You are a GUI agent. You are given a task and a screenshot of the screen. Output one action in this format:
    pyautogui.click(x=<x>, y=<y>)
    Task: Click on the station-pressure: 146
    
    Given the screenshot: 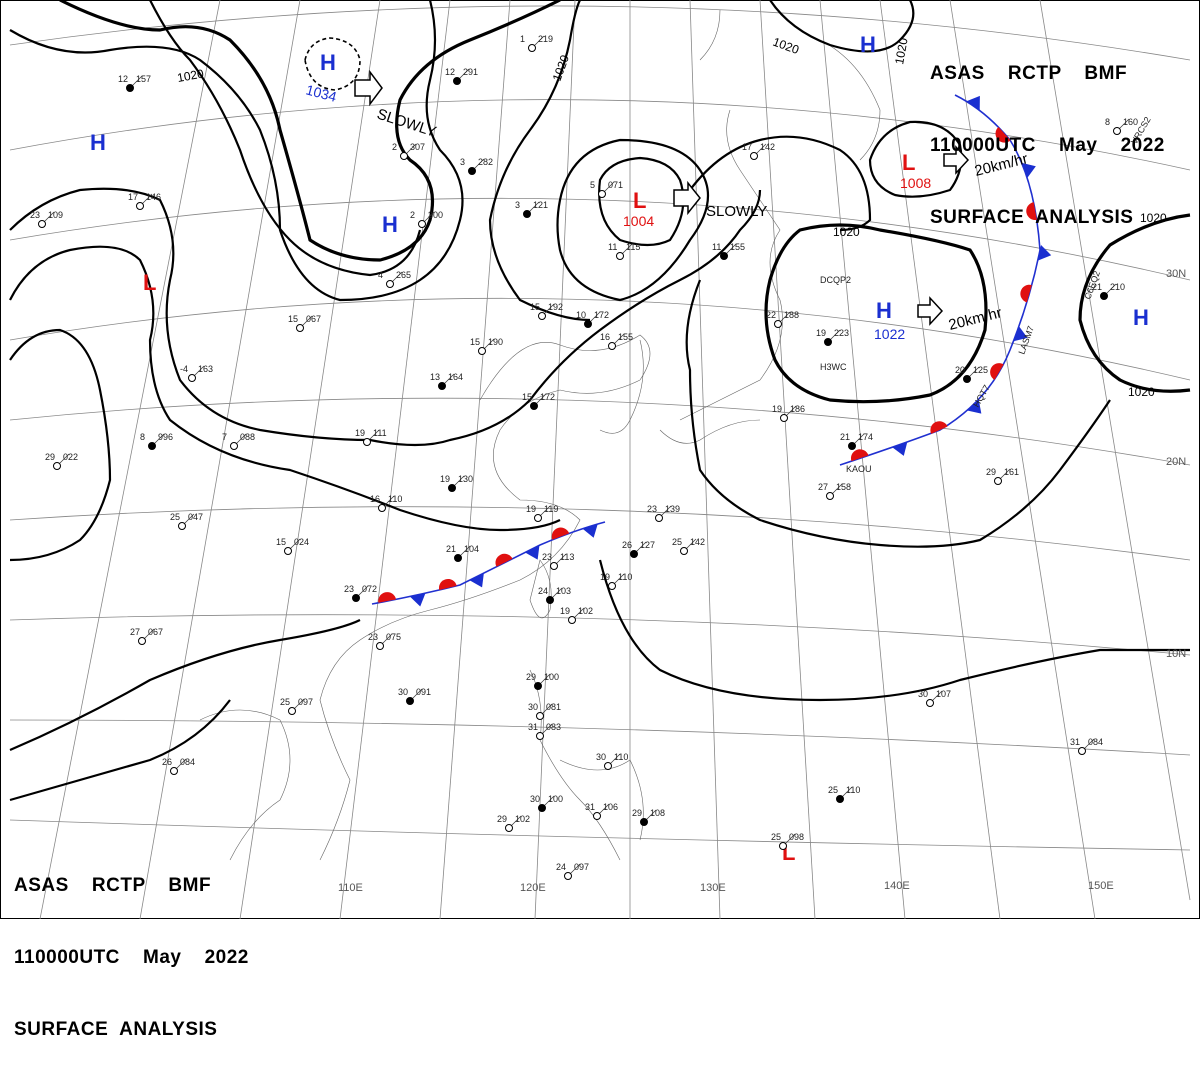 What is the action you would take?
    pyautogui.click(x=153, y=197)
    